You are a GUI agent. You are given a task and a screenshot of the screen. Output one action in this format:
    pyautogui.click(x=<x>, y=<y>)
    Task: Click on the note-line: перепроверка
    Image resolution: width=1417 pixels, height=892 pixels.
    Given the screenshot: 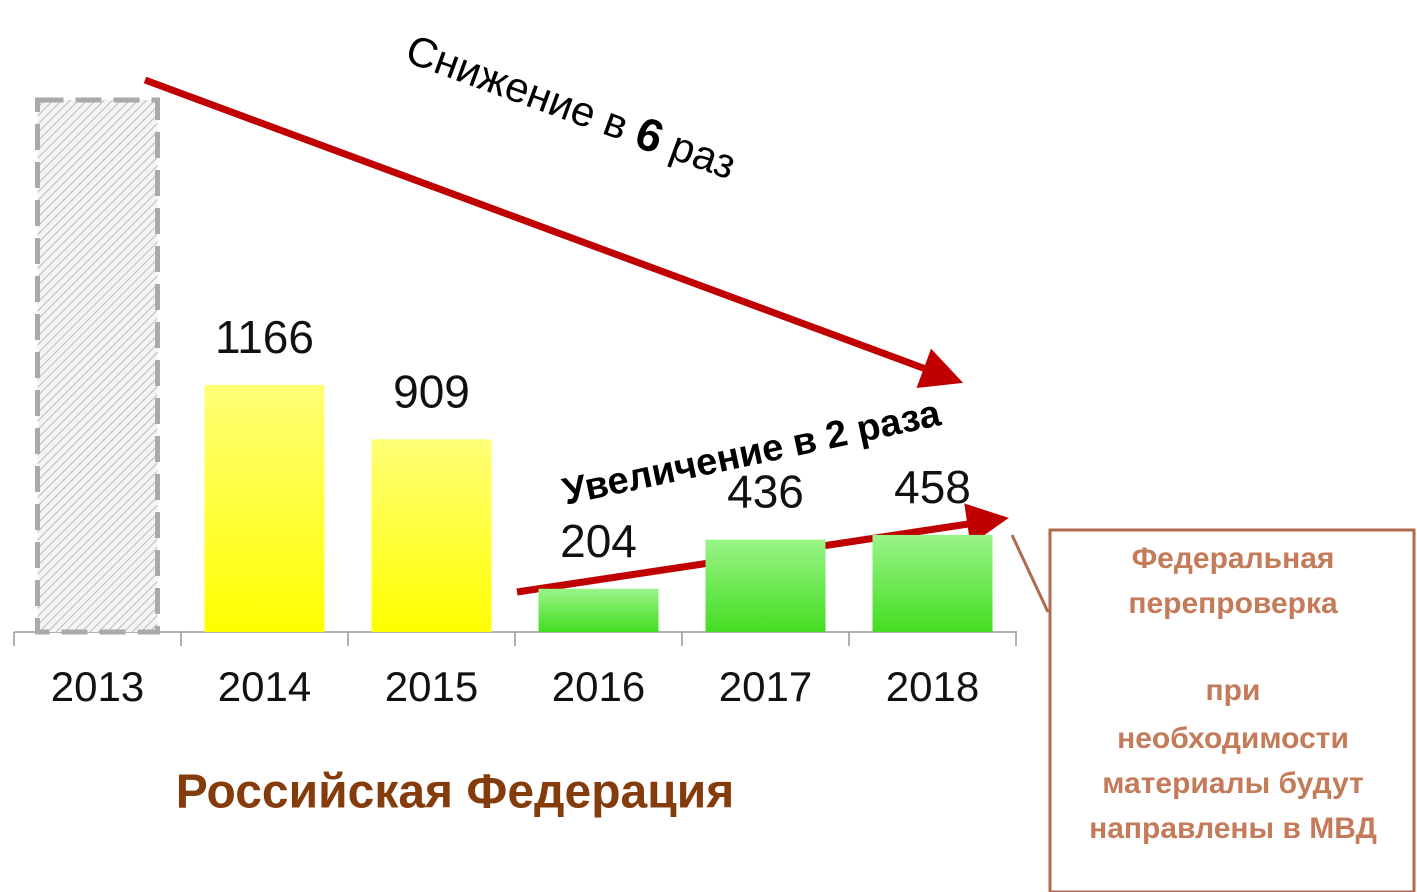 What is the action you would take?
    pyautogui.click(x=1233, y=603)
    